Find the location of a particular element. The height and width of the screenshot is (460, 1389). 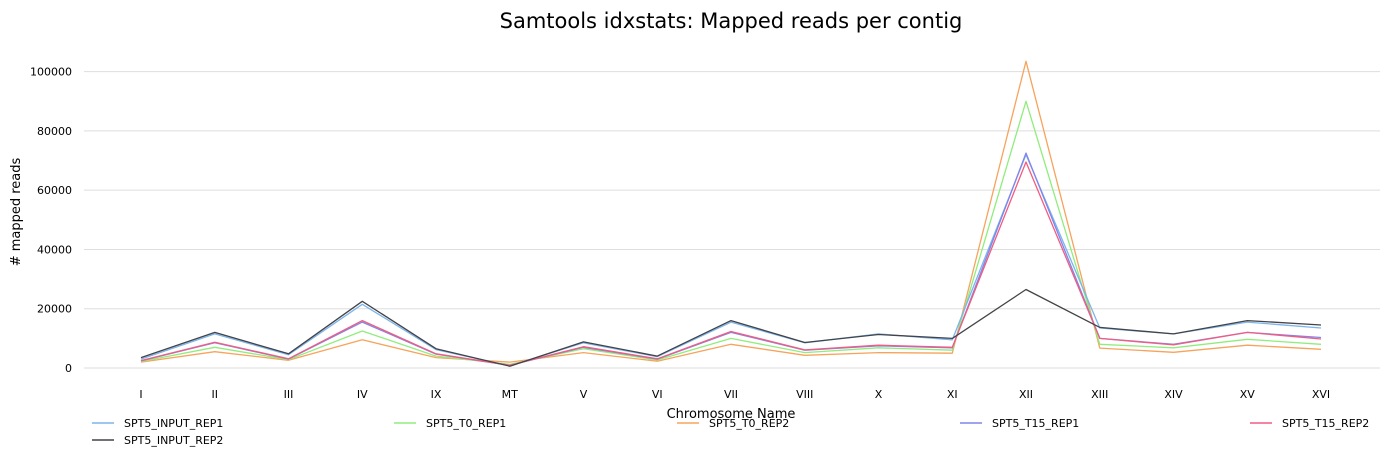

x-tick-label-mt: MT is located at coordinates (510, 394).